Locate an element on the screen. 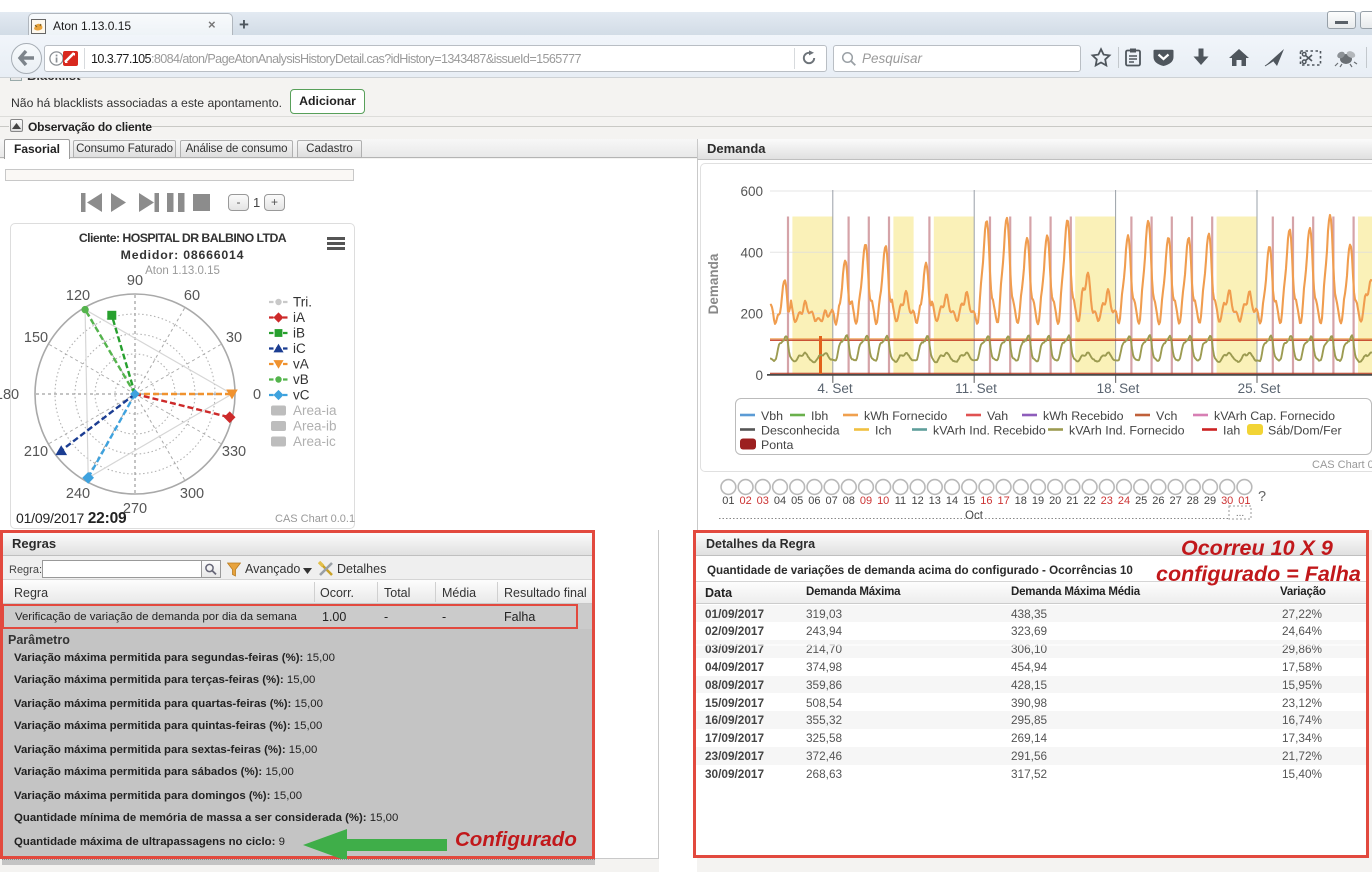  svg-text: Desconhecida is located at coordinates (800, 430).